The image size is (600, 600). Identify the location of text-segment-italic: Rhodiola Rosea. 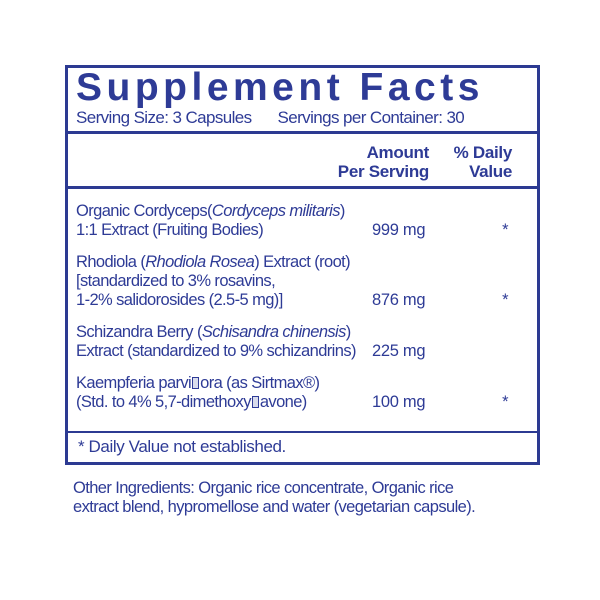
(200, 262).